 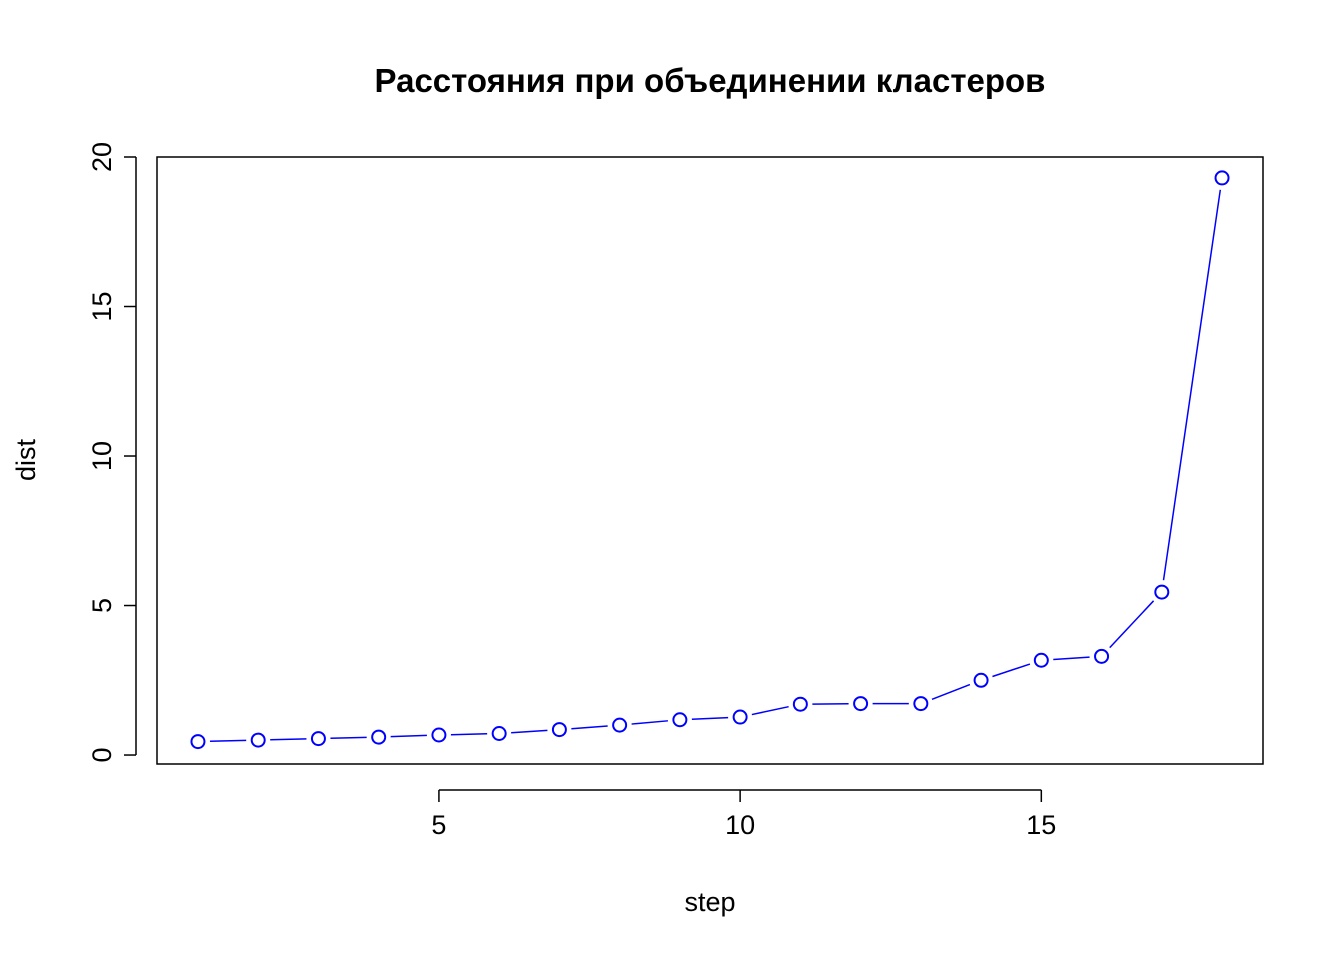 What do you see at coordinates (102, 755) in the screenshot?
I see `y-tick-label: 0` at bounding box center [102, 755].